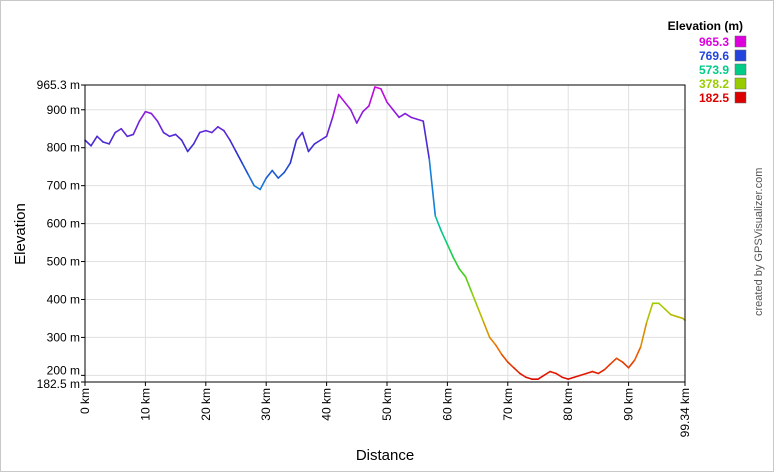  I want to click on x-tick-label: 10 km, so click(145, 404).